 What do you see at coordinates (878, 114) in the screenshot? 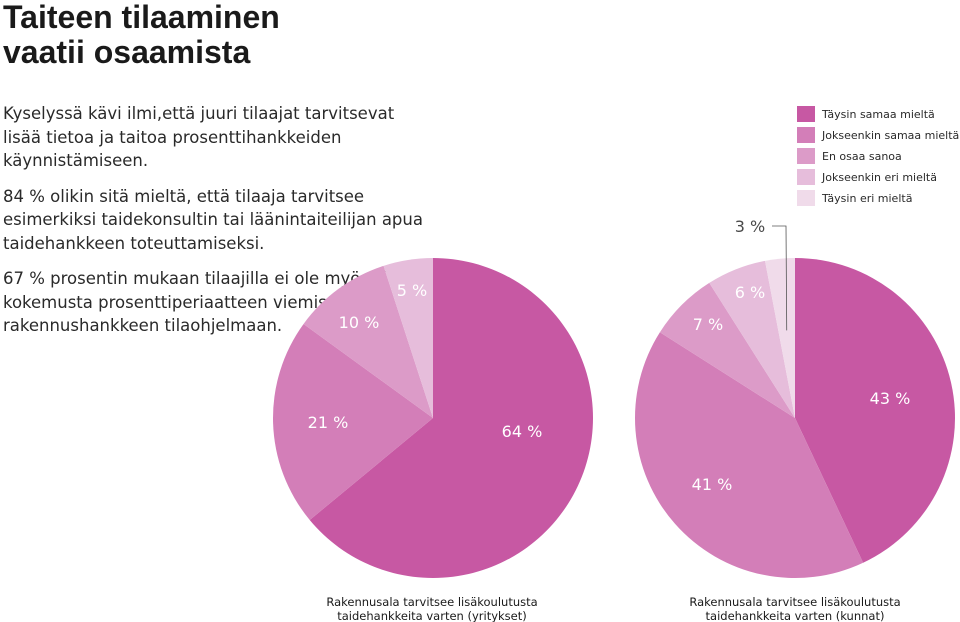
I see `legend-label-1: Täysin samaa mieltä` at bounding box center [878, 114].